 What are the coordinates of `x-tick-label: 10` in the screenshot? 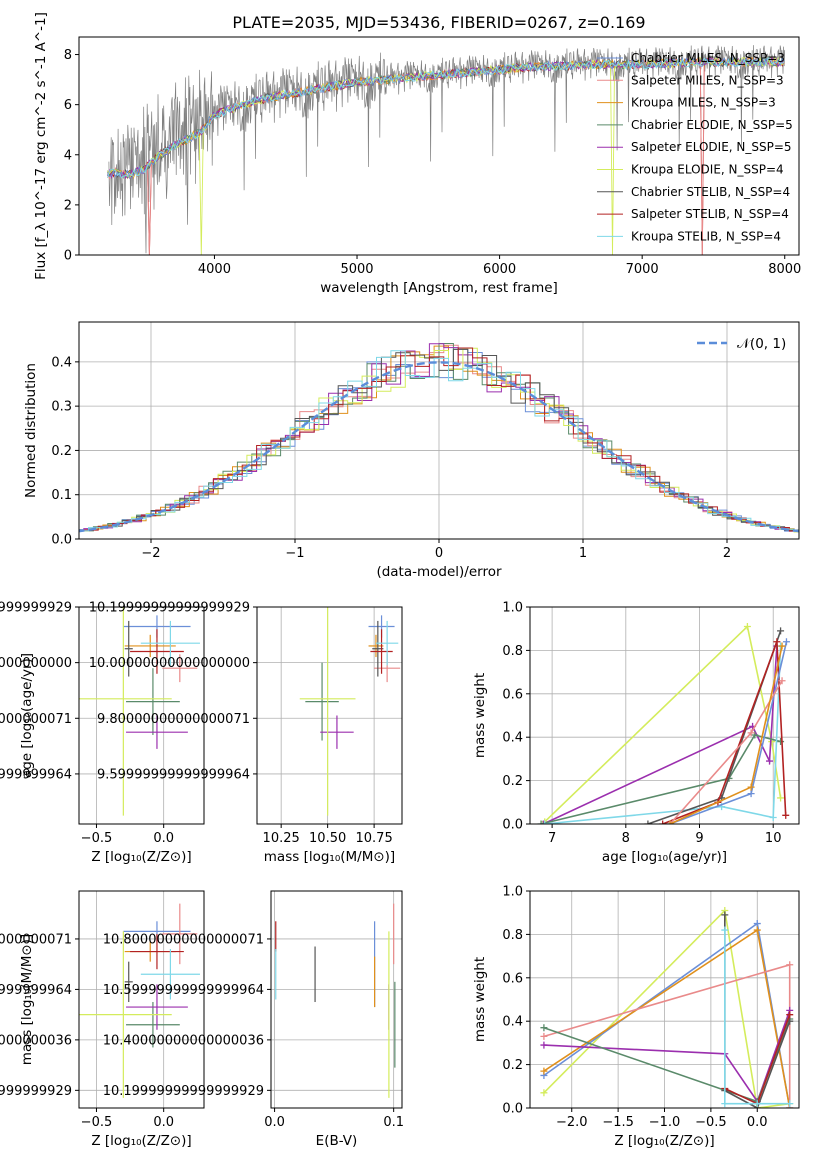 It's located at (773, 838).